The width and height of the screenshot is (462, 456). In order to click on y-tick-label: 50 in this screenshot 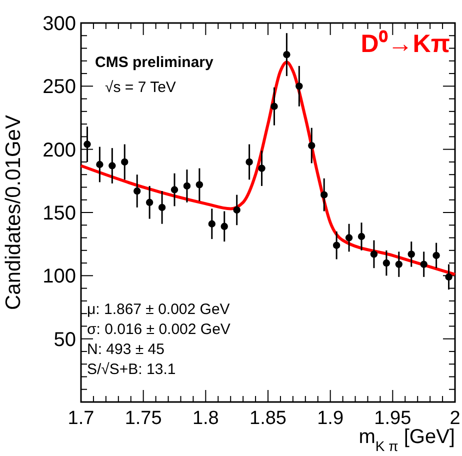, I will do `click(65, 339)`.